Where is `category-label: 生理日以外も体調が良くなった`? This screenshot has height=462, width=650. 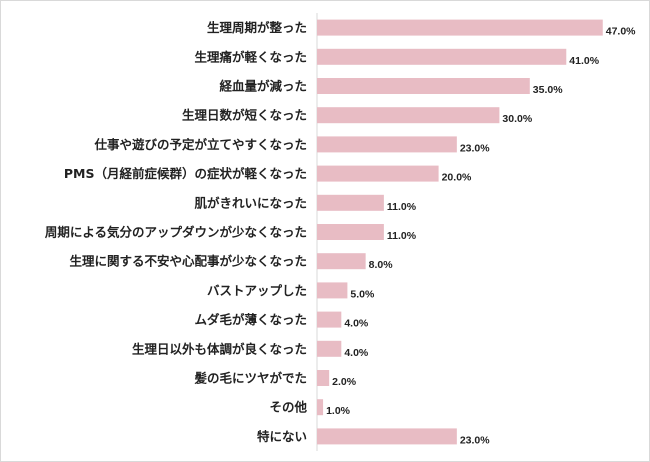
category-label: 生理日以外も体調が良くなった is located at coordinates (219, 348).